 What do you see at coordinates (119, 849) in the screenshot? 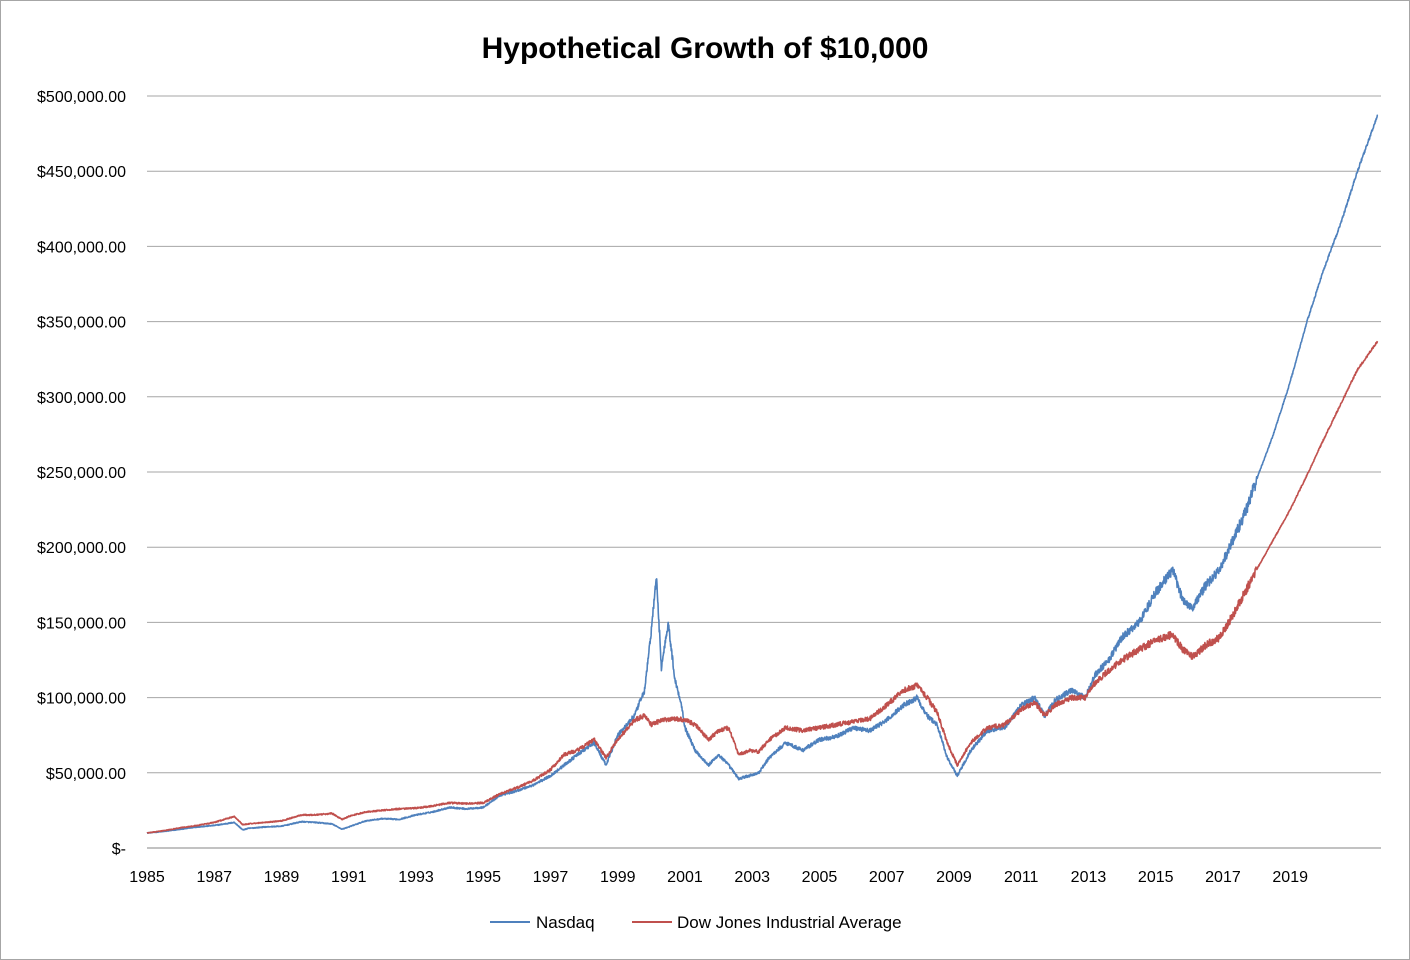
I see `y-tick-label: $-` at bounding box center [119, 849].